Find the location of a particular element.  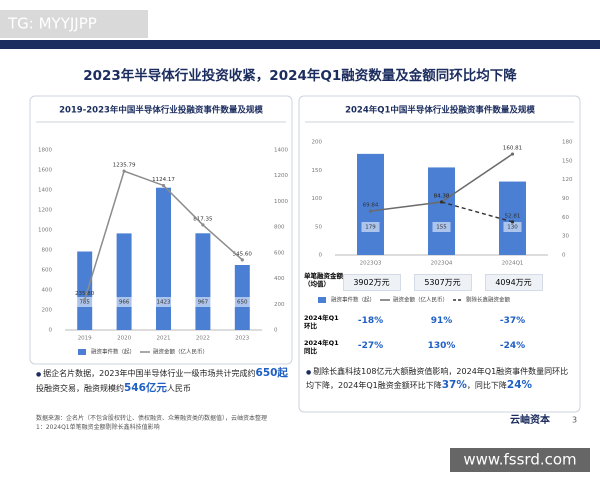

y2-tick-label: 90 is located at coordinates (565, 199).